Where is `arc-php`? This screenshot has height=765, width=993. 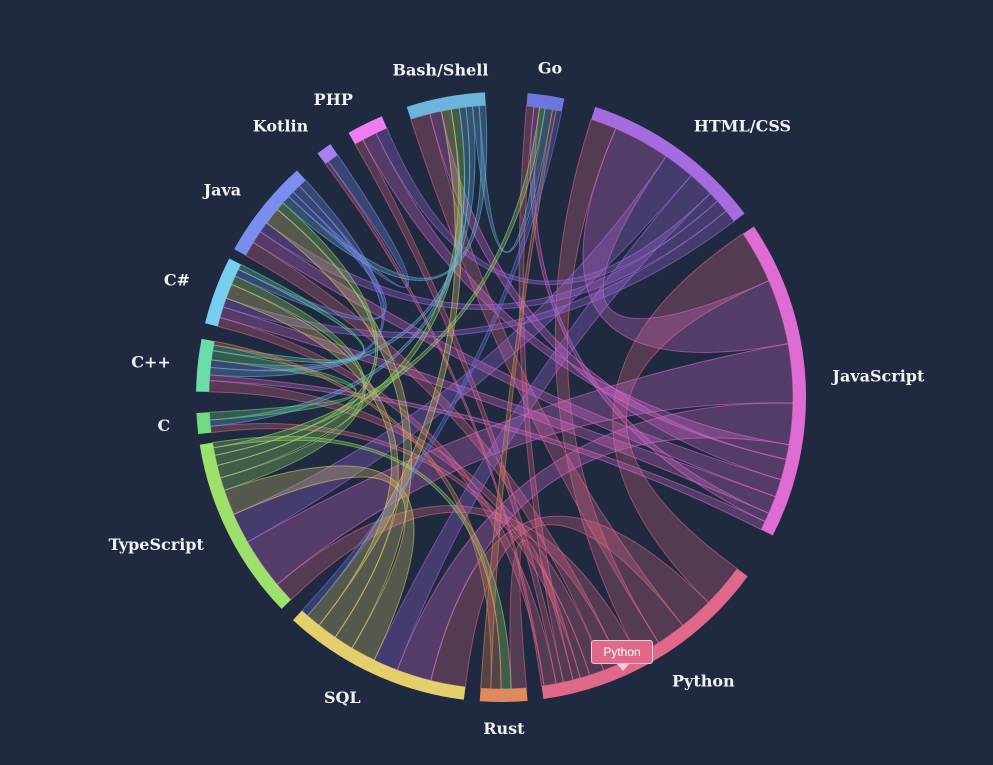 arc-php is located at coordinates (367, 130).